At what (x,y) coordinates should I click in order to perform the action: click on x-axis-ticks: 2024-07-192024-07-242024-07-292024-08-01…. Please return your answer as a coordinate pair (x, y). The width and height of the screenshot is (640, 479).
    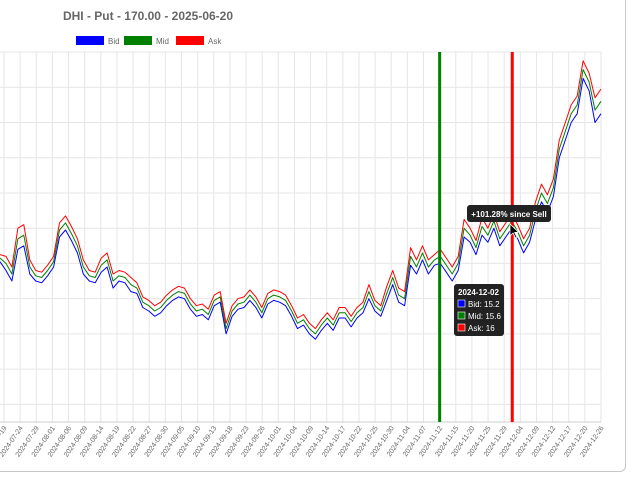
    Looking at the image, I should click on (303, 441).